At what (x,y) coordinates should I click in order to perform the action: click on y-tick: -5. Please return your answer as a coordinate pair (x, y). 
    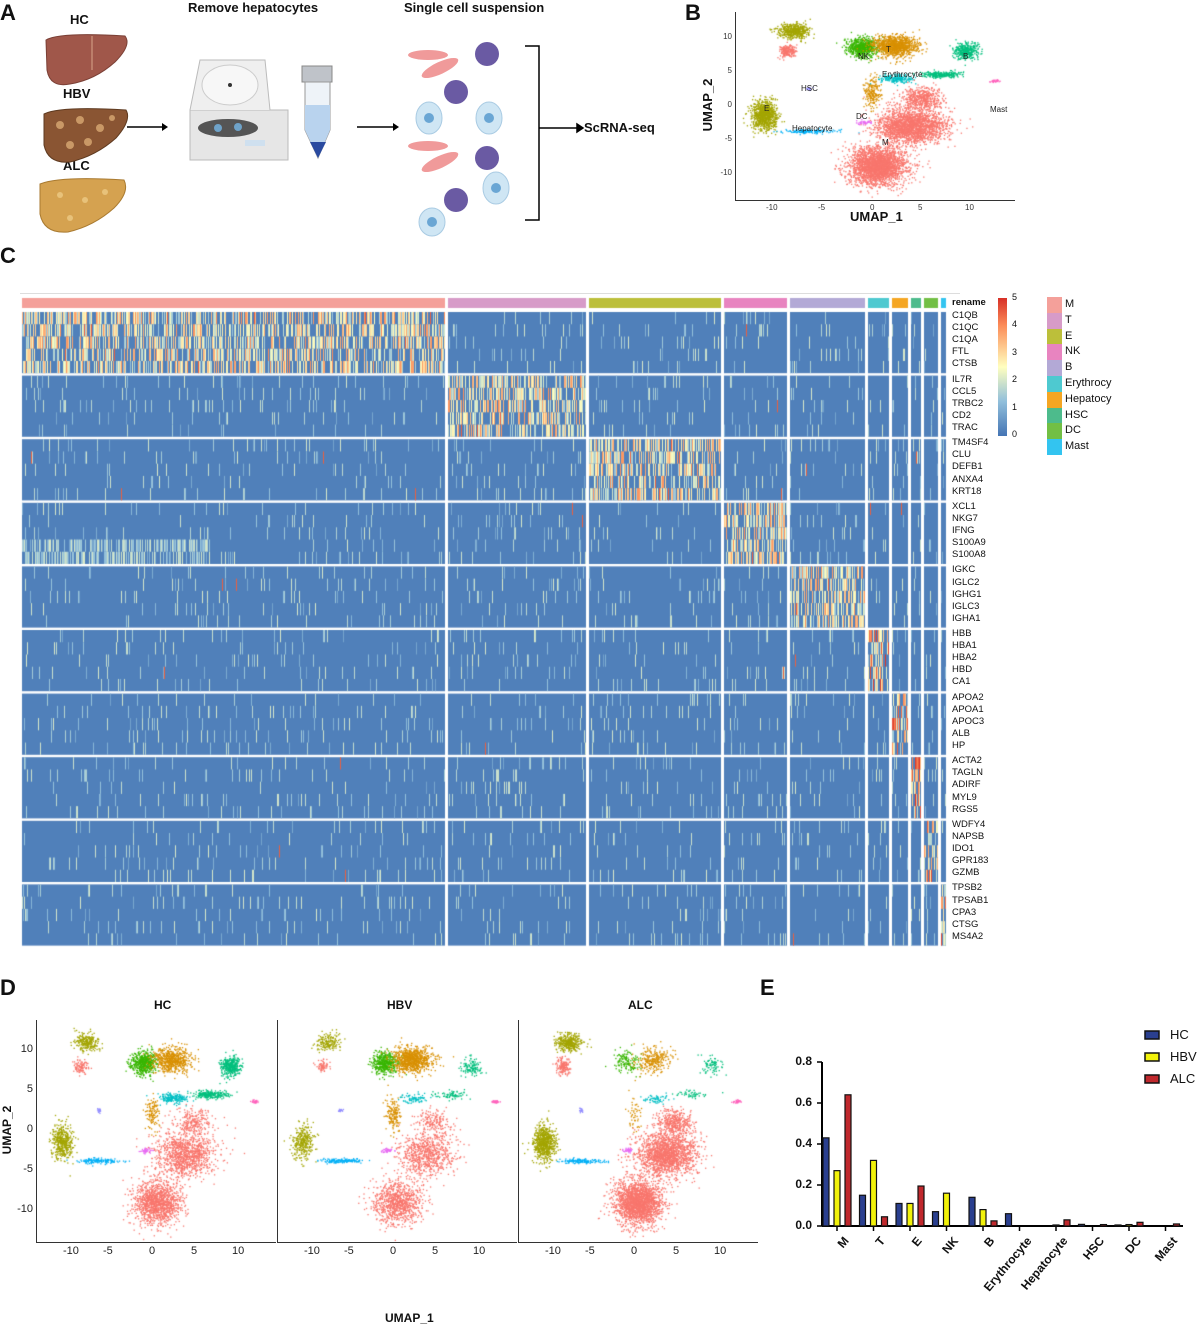
    Looking at the image, I should click on (728, 138).